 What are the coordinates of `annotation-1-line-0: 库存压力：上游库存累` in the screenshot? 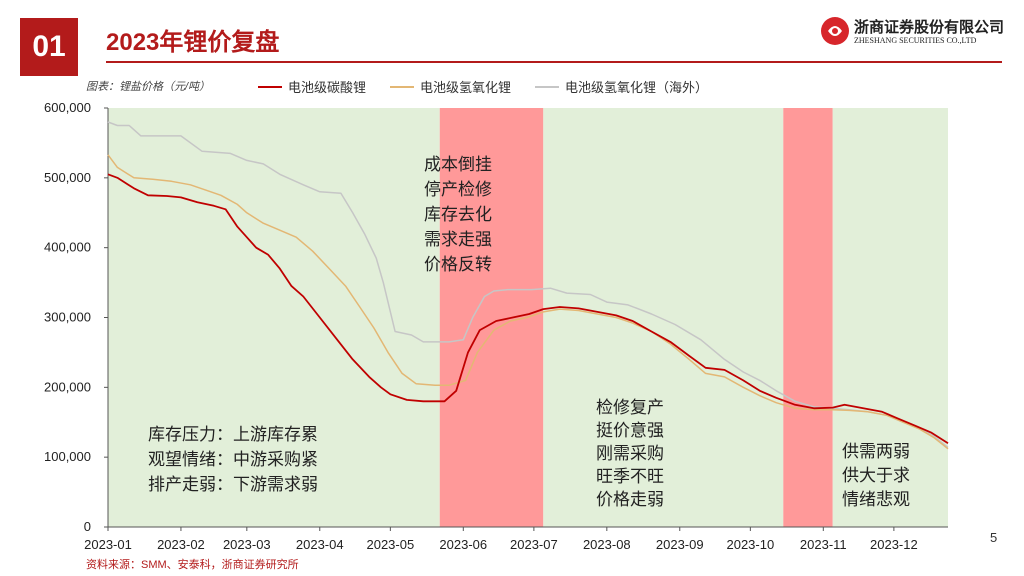 It's located at (233, 435).